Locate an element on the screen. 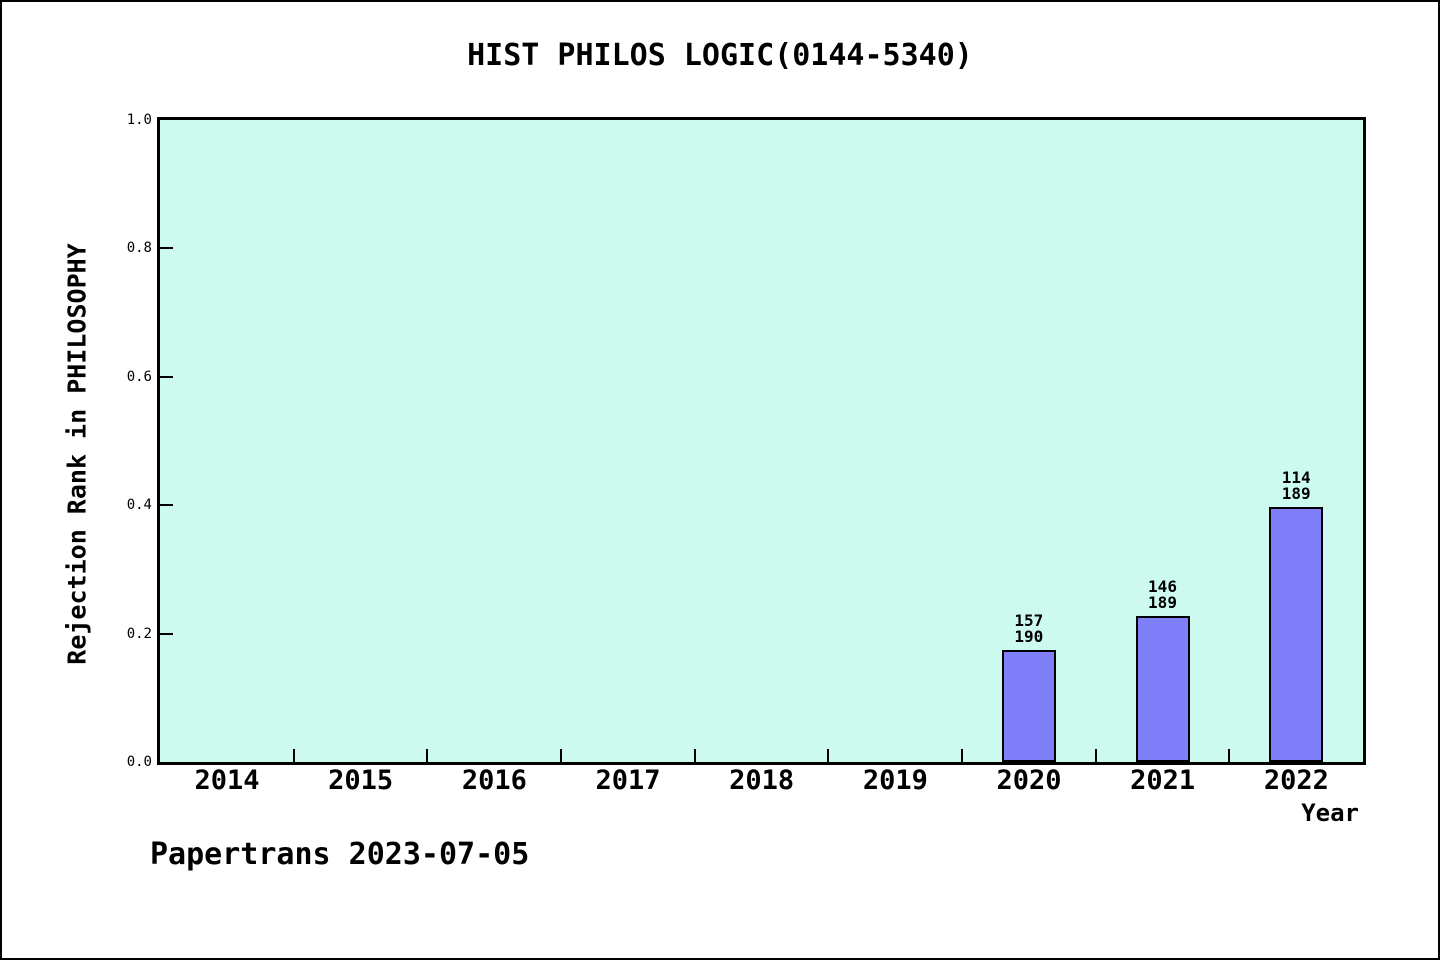  footer-text: Papertrans 2023-07-05 is located at coordinates (340, 854).